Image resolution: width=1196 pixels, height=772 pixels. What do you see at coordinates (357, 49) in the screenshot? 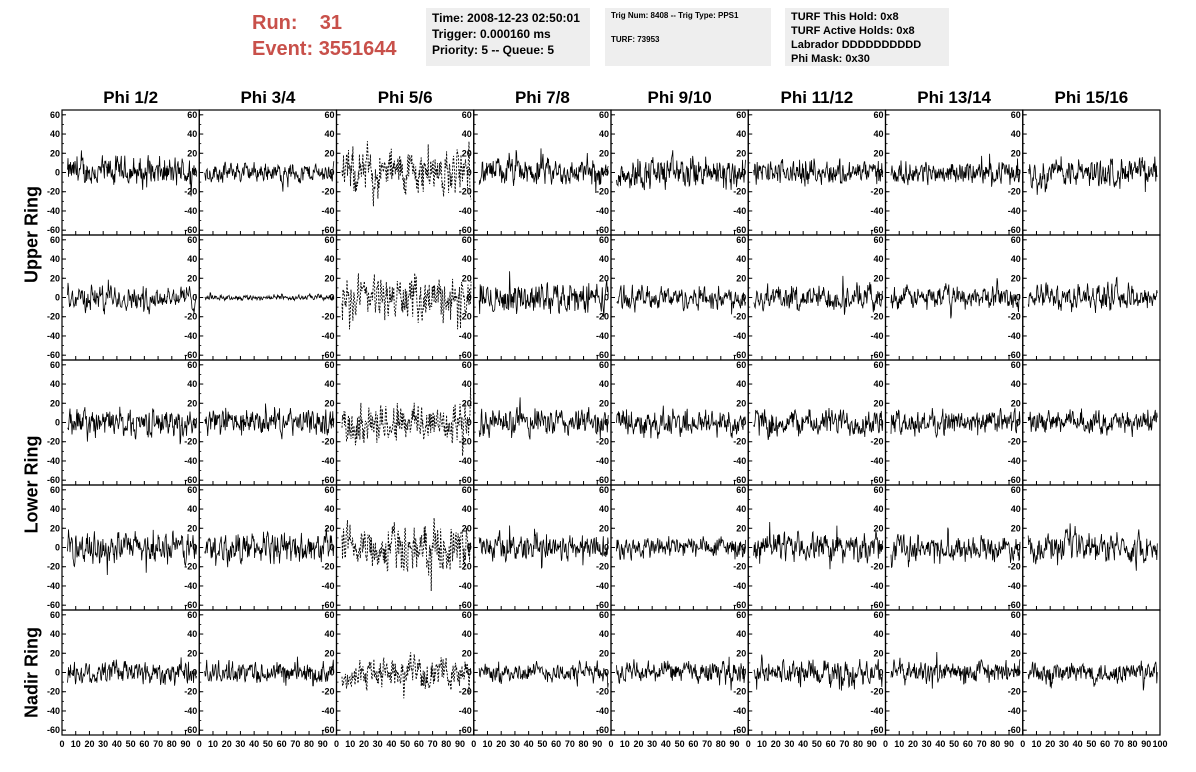
I see `event-value: 3551644` at bounding box center [357, 49].